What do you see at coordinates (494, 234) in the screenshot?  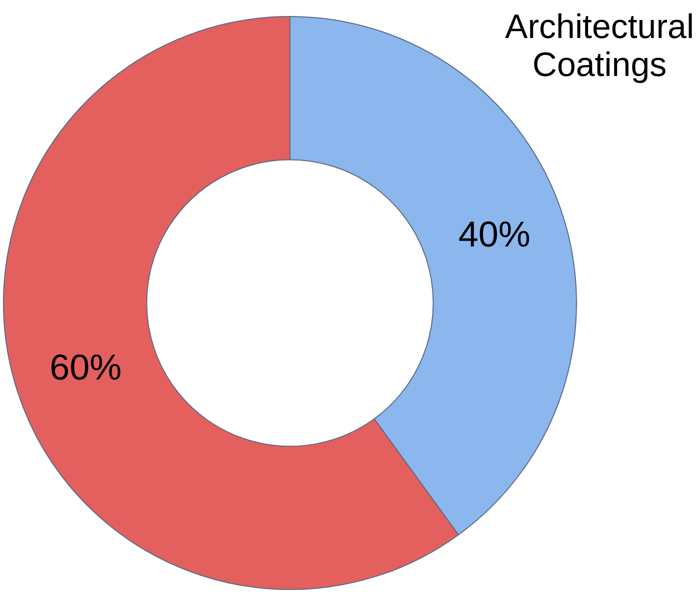 I see `data-label: 40%` at bounding box center [494, 234].